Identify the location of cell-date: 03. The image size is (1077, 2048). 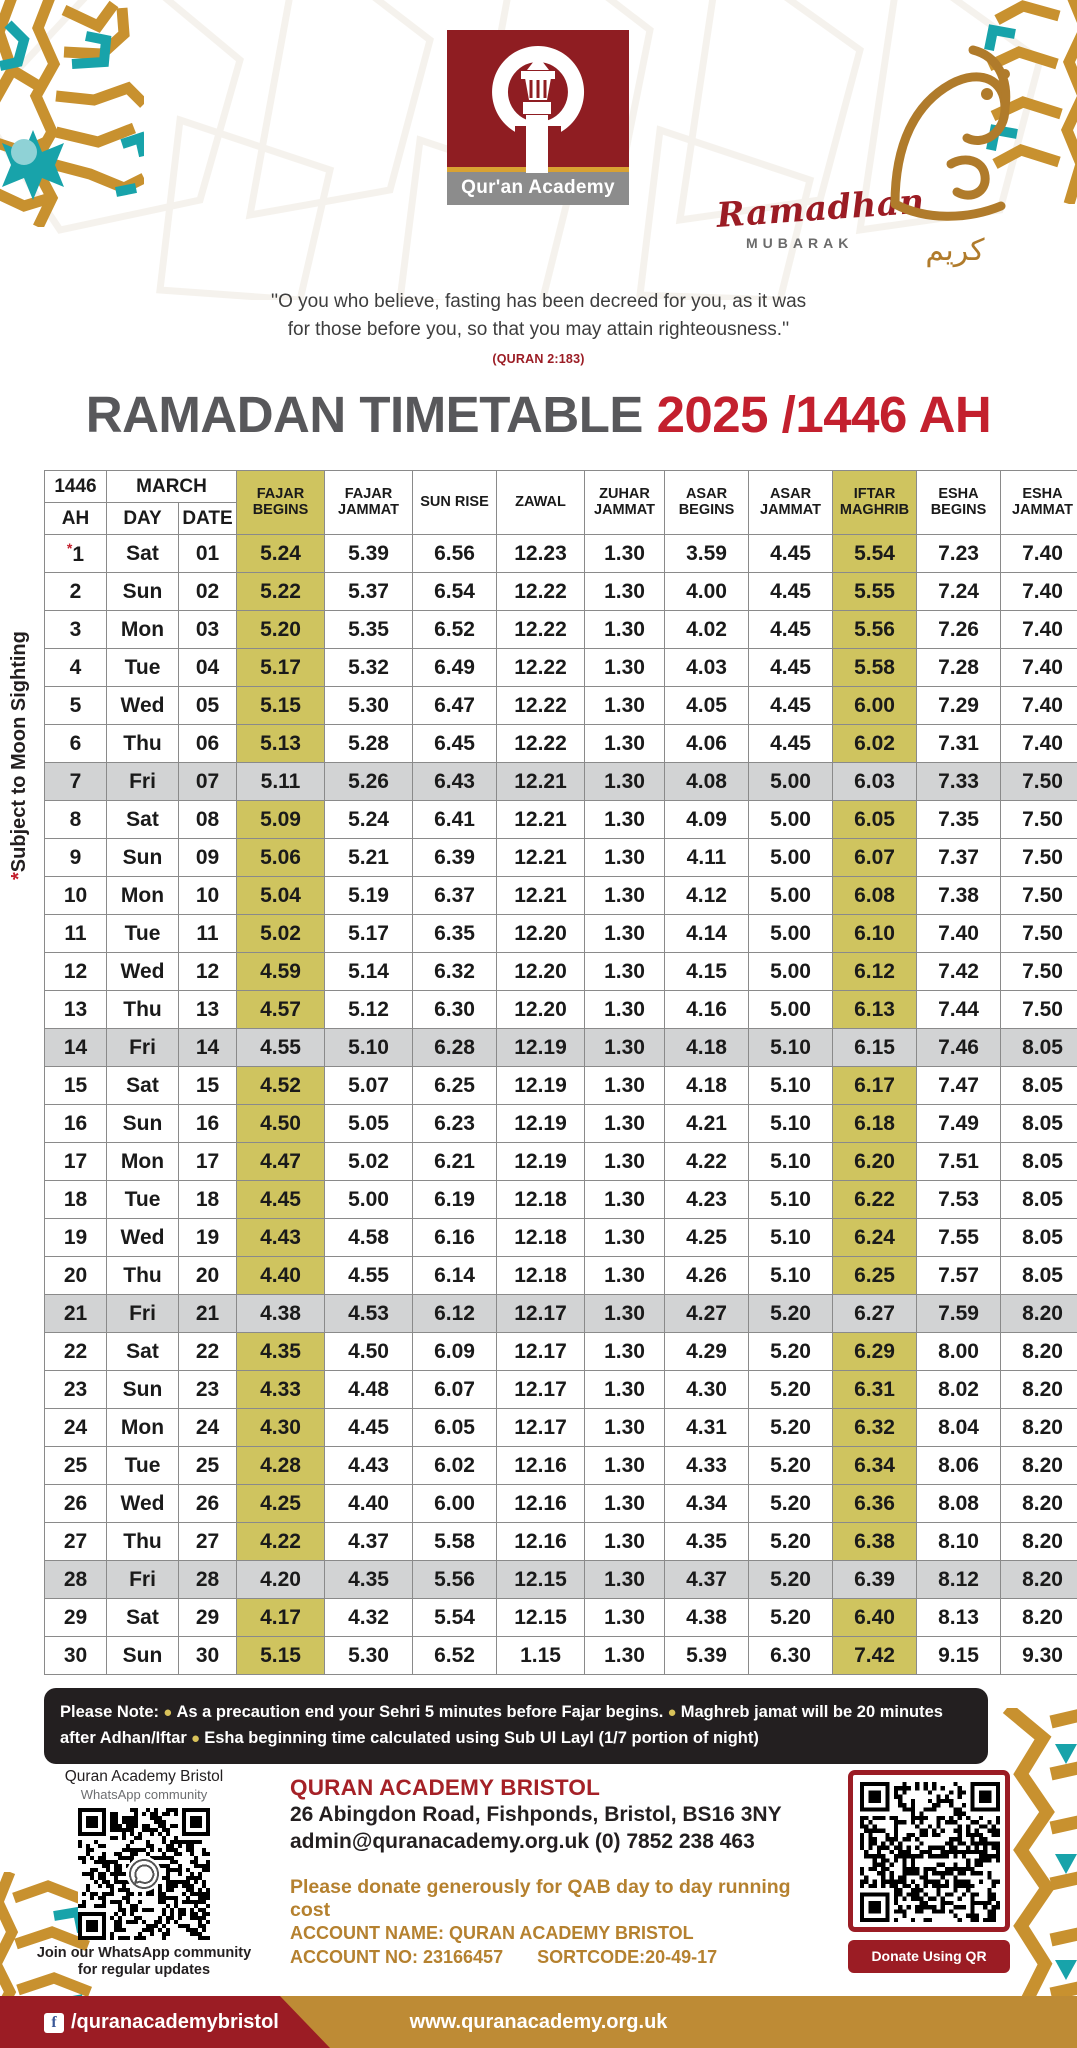
(207, 629).